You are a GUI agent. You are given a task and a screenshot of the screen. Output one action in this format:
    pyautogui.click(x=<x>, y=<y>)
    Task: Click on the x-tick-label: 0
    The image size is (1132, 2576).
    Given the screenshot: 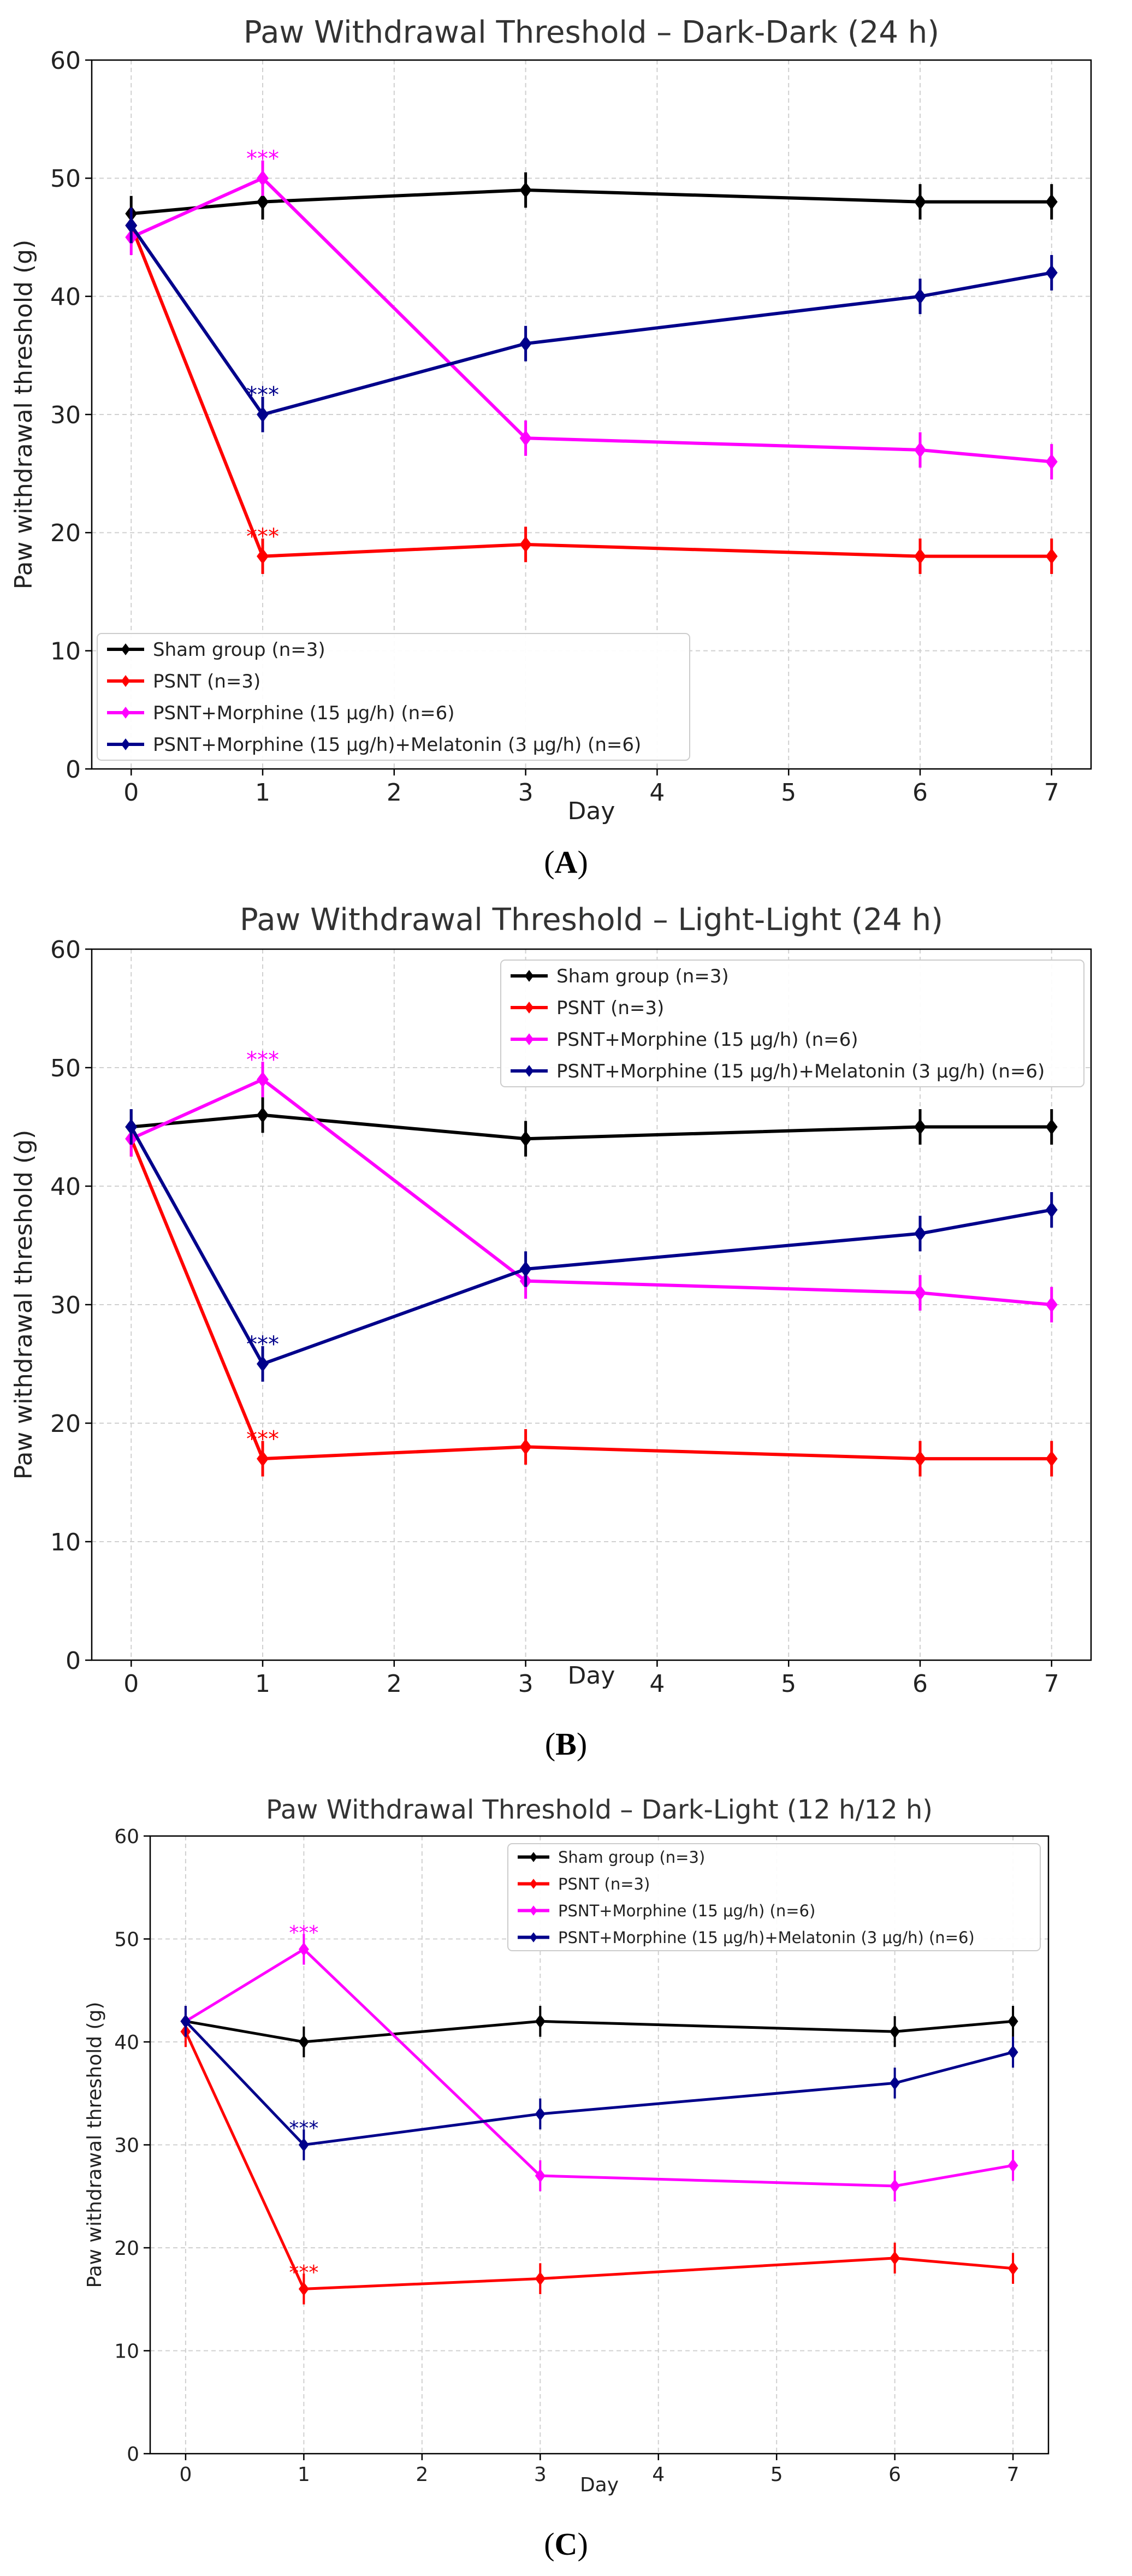 What is the action you would take?
    pyautogui.click(x=131, y=1684)
    